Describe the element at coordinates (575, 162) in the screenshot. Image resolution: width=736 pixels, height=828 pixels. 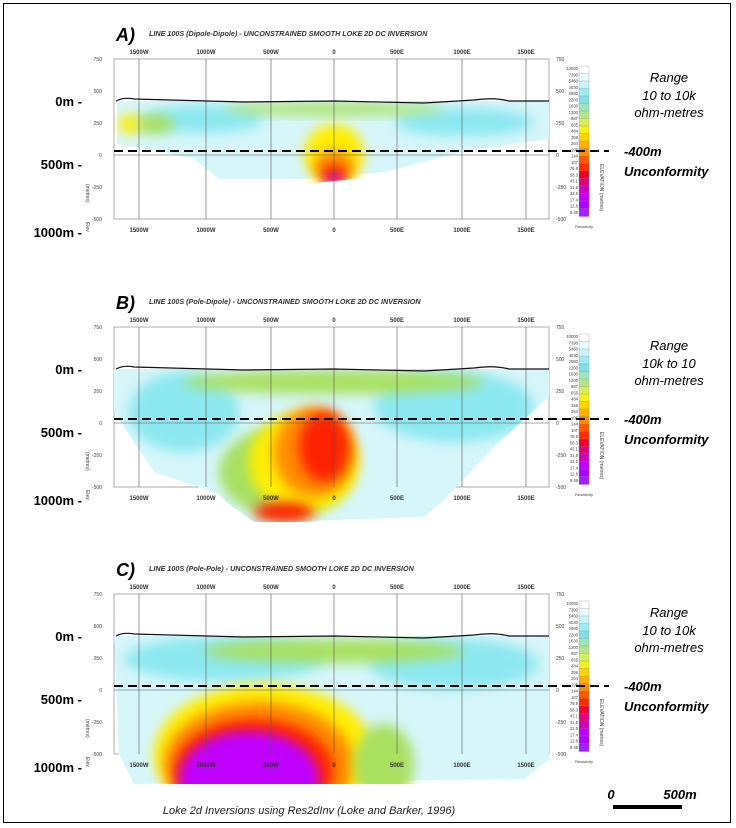
I see `colorbar-value: 107` at that location.